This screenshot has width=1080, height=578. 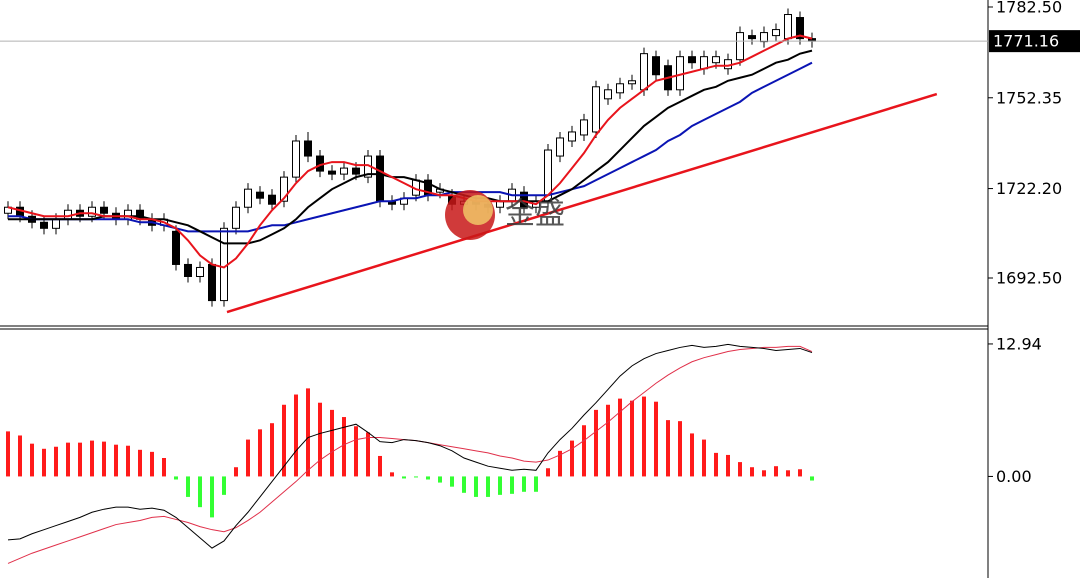 What do you see at coordinates (1029, 97) in the screenshot?
I see `y-tick-label: 1752.35` at bounding box center [1029, 97].